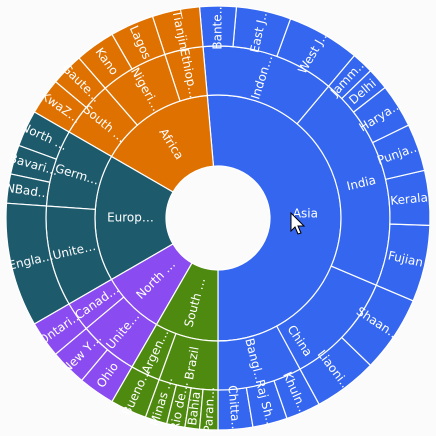 This screenshot has width=436, height=436. What do you see at coordinates (409, 199) in the screenshot?
I see `label-kerala: Kerala` at bounding box center [409, 199].